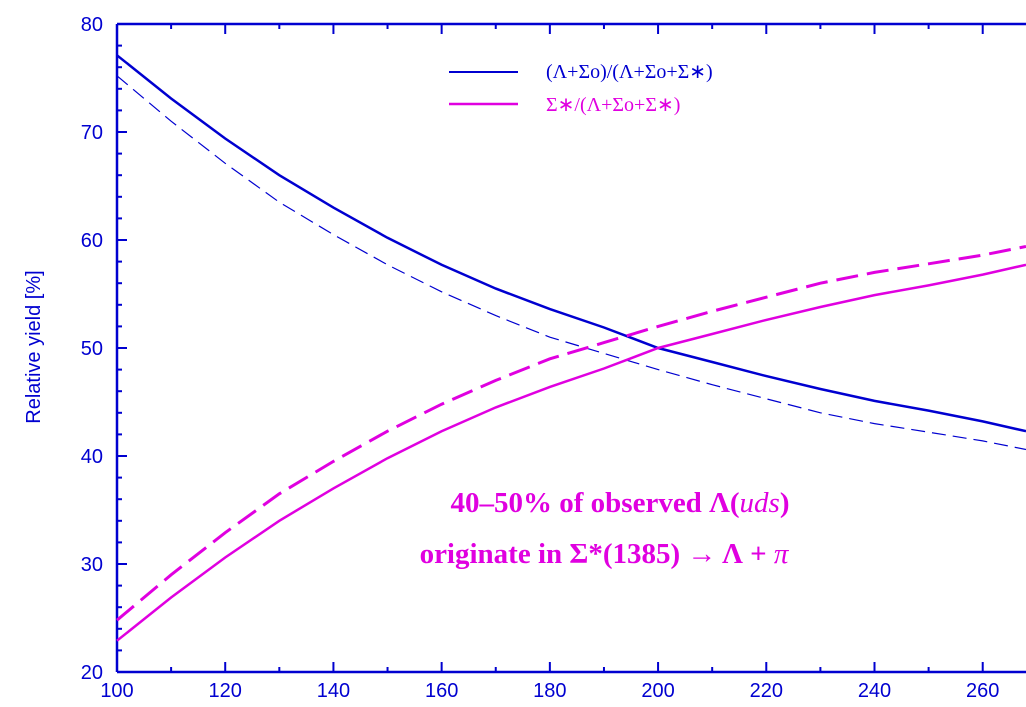  I want to click on y-axis-title: Relative yield [%], so click(34, 346).